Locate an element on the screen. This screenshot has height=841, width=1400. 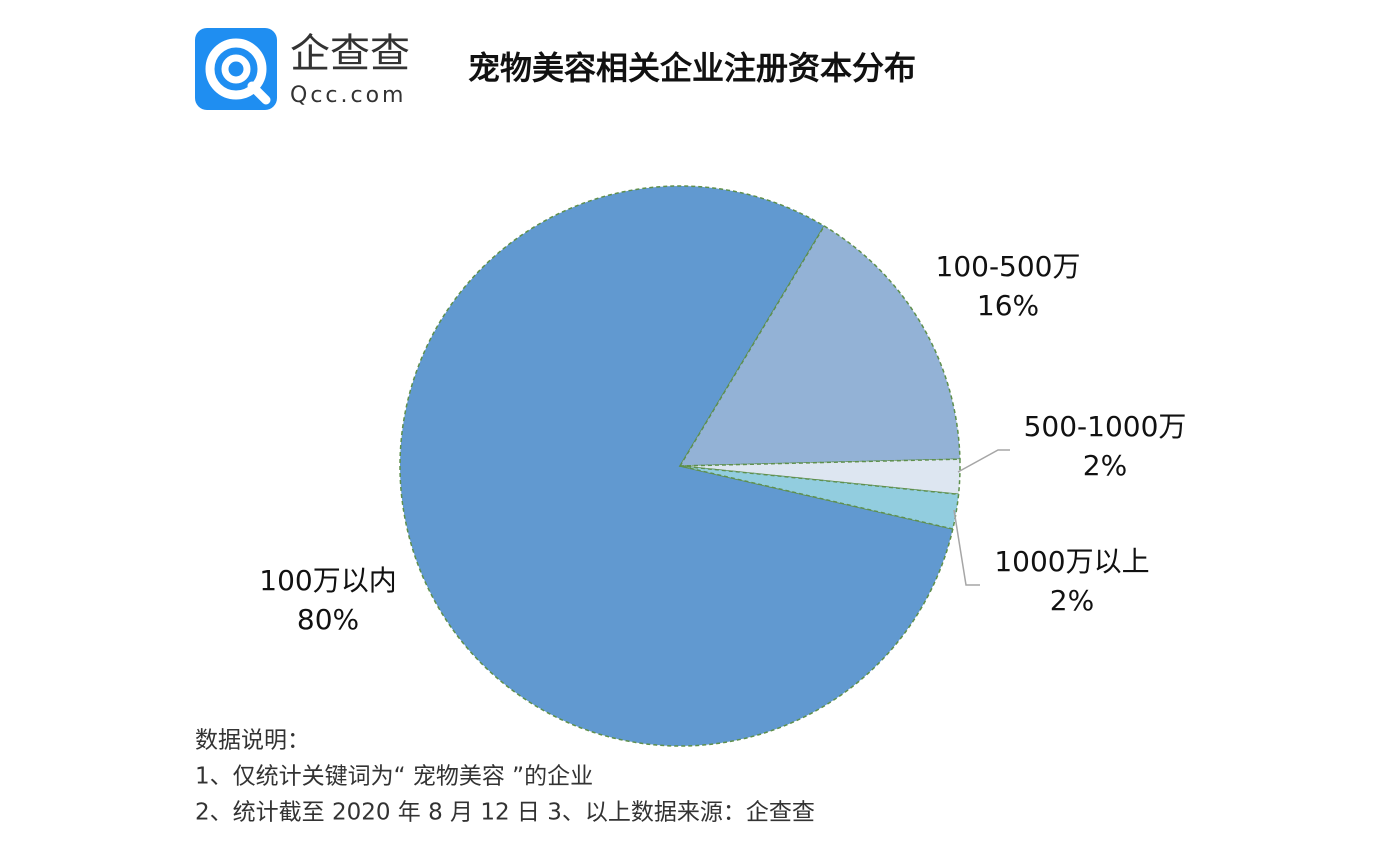
logo-ring-inner is located at coordinates (236, 69).